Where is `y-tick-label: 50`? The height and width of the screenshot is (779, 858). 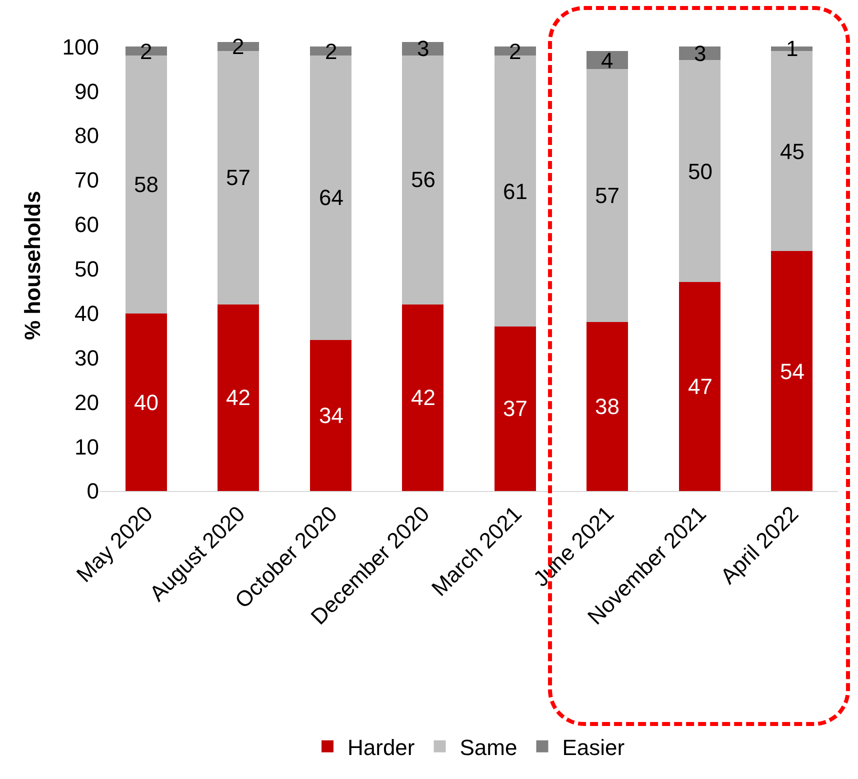
y-tick-label: 50 is located at coordinates (86, 269).